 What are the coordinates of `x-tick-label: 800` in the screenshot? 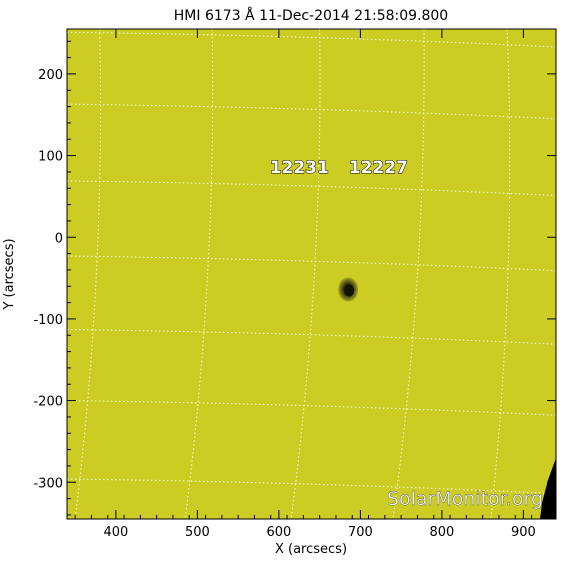 It's located at (441, 532).